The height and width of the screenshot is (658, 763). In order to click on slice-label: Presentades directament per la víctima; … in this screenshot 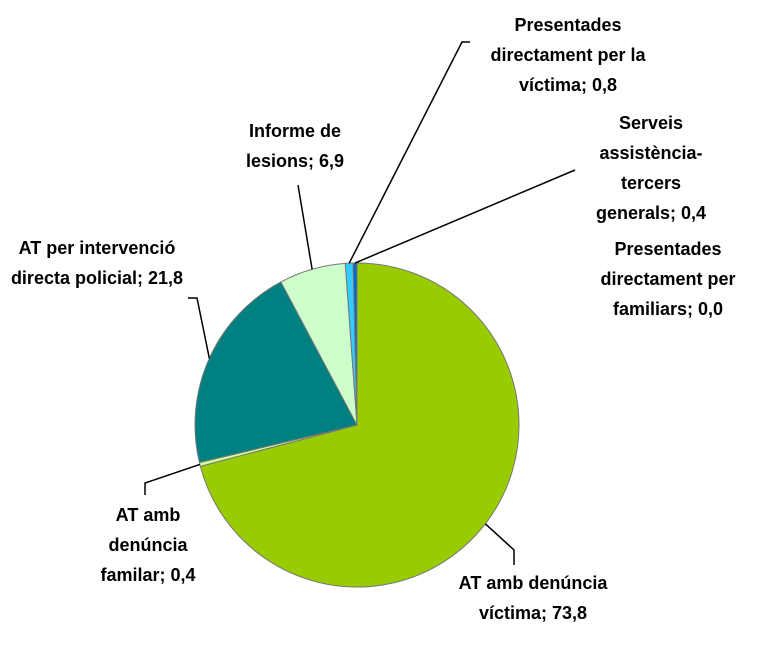, I will do `click(568, 55)`.